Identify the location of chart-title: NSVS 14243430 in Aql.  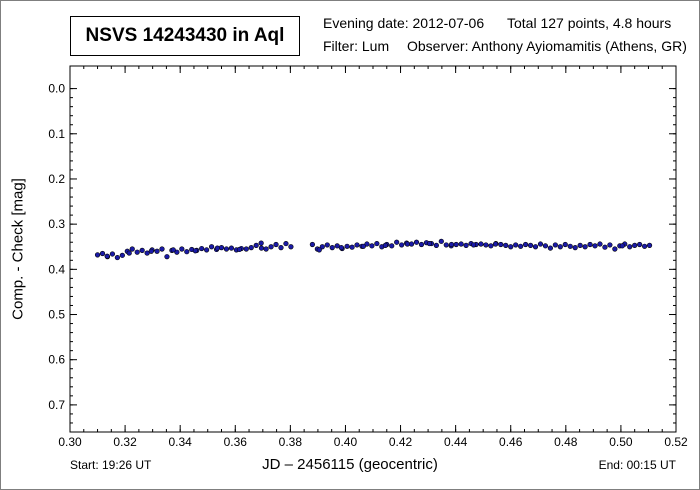
(185, 36).